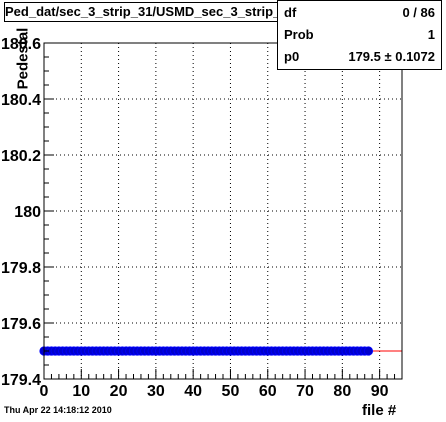  Describe the element at coordinates (220, 351) in the screenshot. I see `data-layer` at that location.